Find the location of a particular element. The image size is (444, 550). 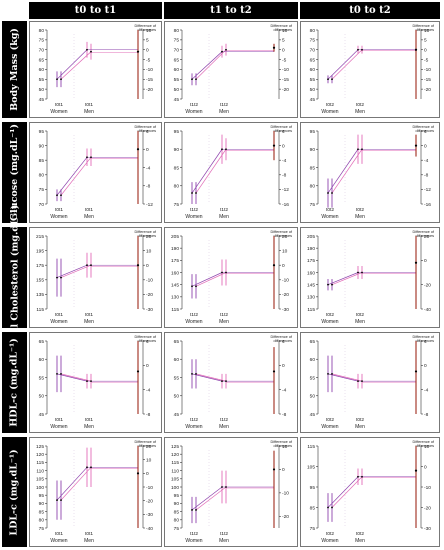

y-tick-label: 145 is located at coordinates (311, 285).